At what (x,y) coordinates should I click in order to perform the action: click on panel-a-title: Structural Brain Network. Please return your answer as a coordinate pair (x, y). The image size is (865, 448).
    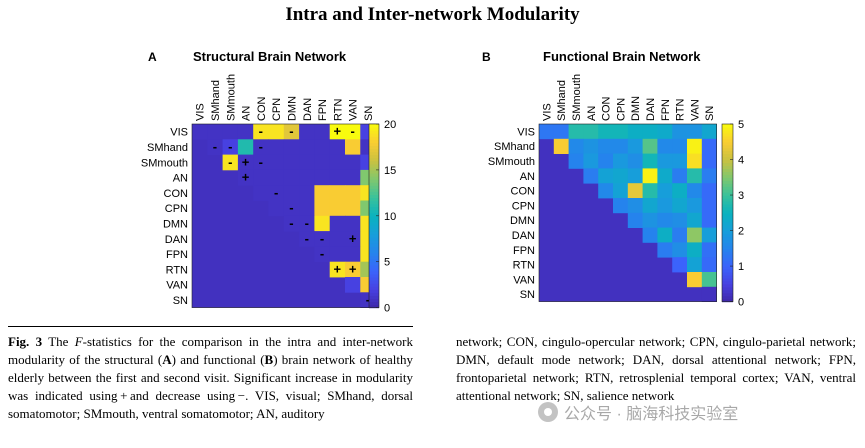
    Looking at the image, I should click on (270, 56).